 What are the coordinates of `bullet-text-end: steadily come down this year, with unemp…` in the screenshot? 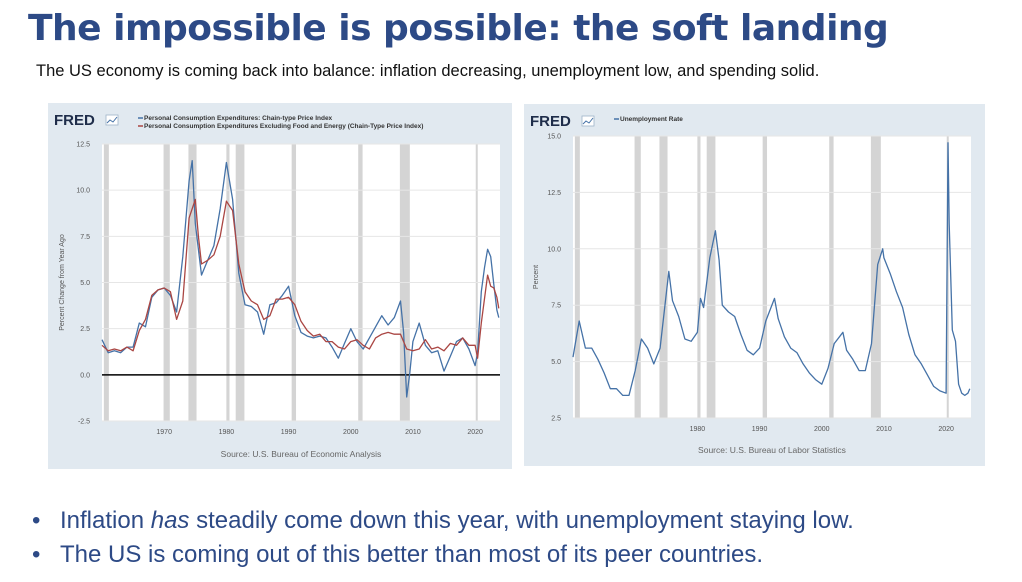 It's located at (521, 520).